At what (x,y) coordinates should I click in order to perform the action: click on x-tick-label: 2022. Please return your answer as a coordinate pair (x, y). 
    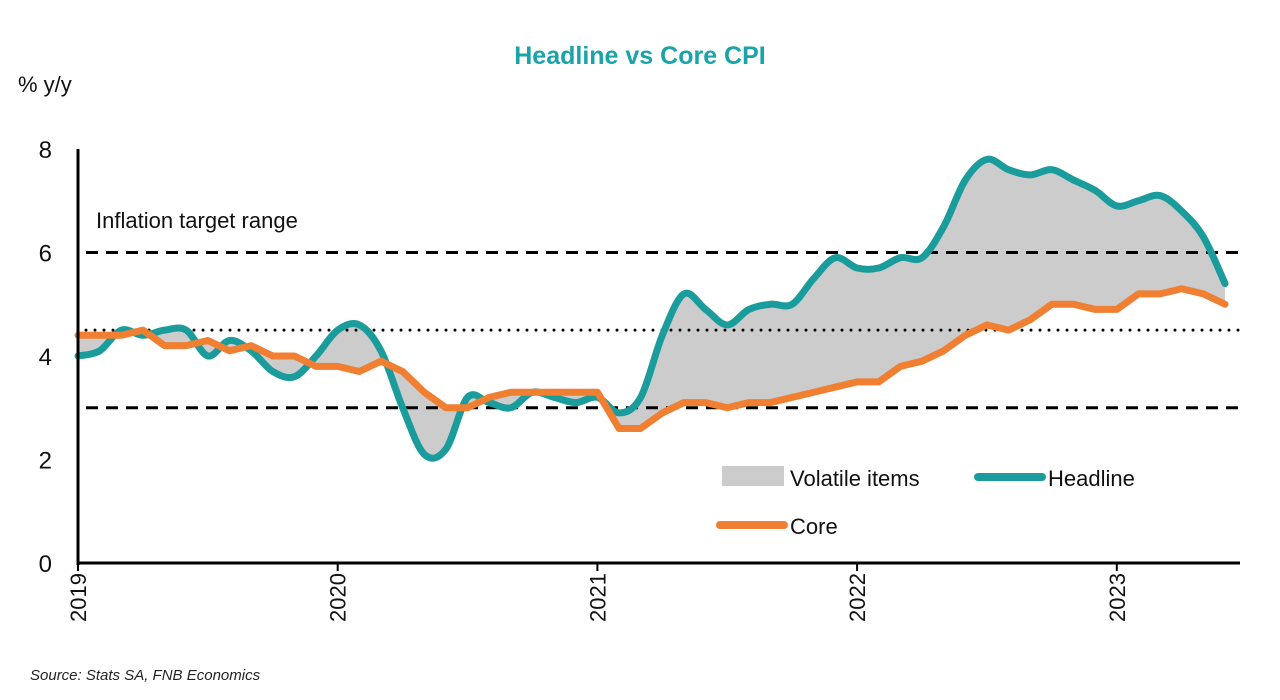
    Looking at the image, I should click on (857, 597).